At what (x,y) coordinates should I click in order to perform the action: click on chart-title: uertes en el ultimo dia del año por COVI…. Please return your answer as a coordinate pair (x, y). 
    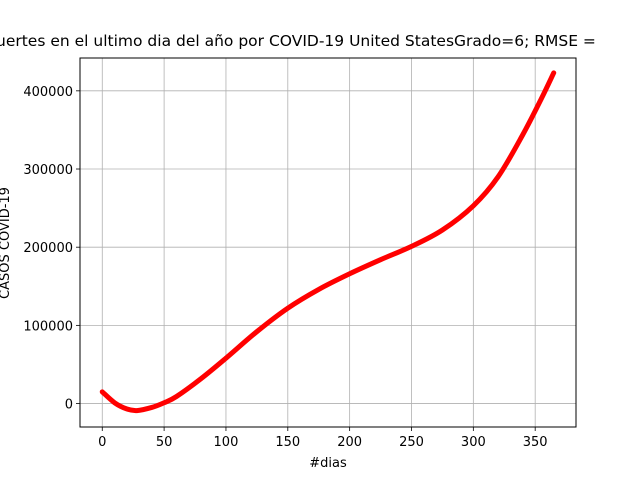
    Looking at the image, I should click on (298, 41).